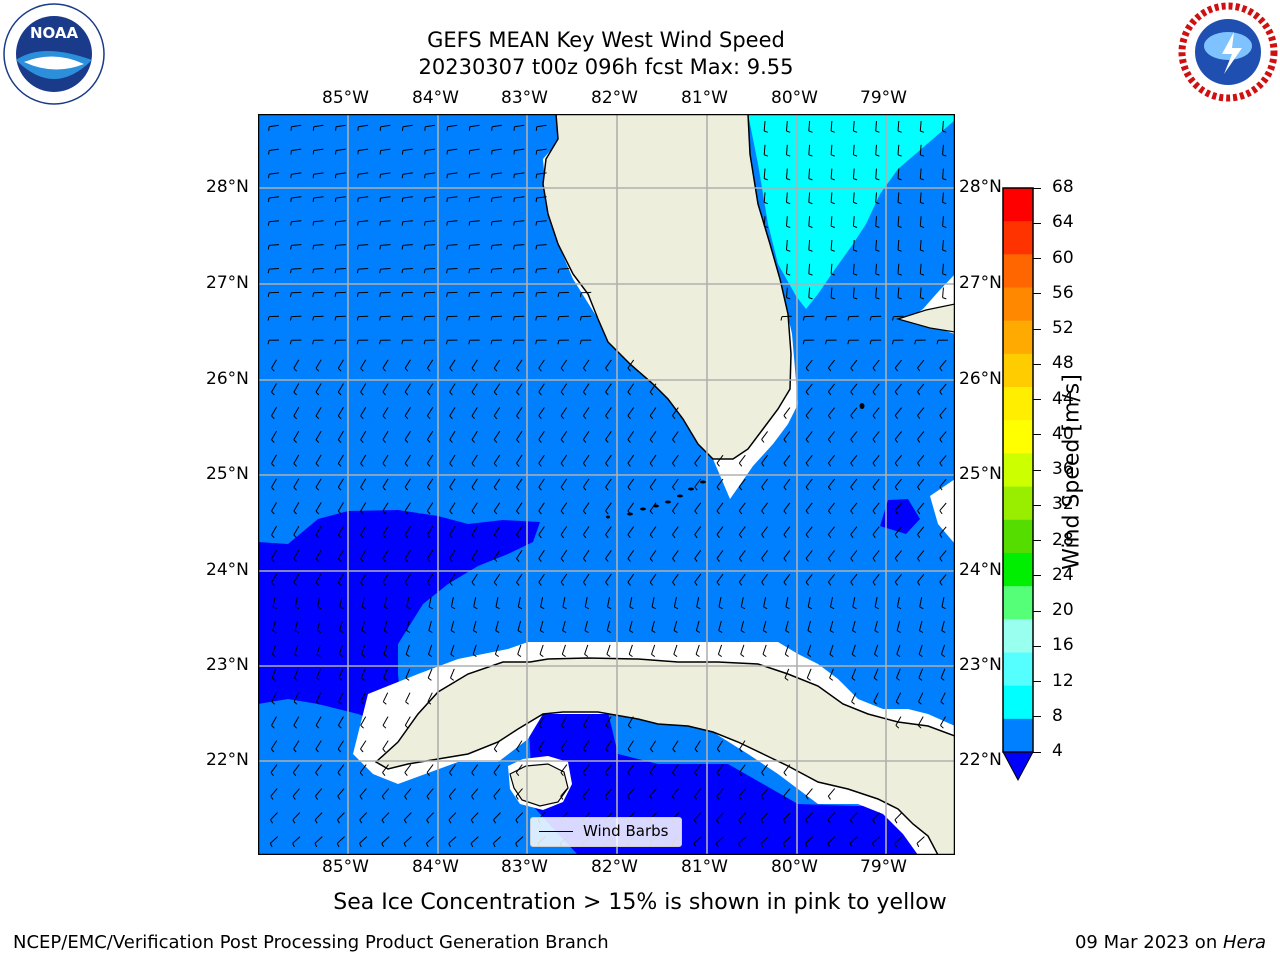  Describe the element at coordinates (980, 187) in the screenshot. I see `lat-label-right: 28°N` at that location.